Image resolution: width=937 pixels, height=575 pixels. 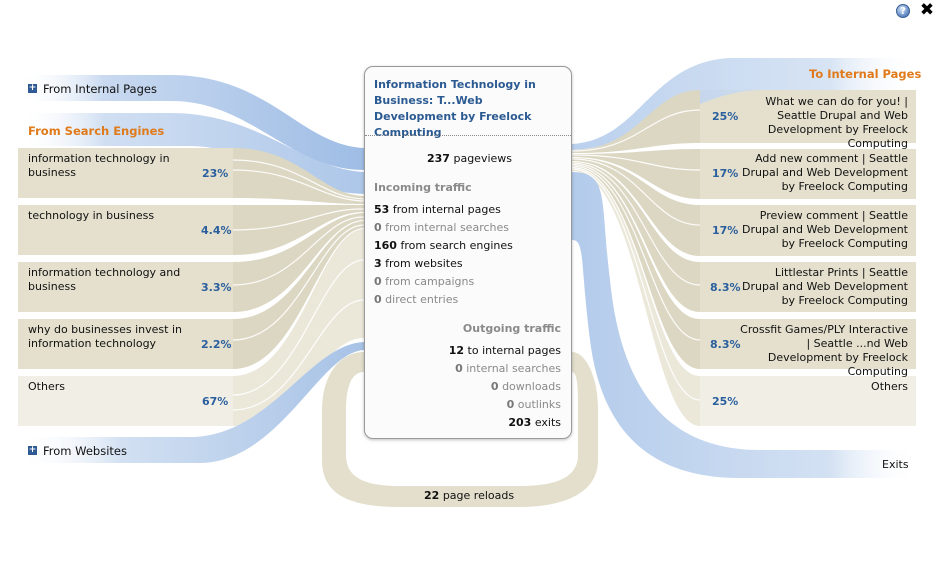 I want to click on incoming-stat: 0 from campaigns, so click(x=424, y=281).